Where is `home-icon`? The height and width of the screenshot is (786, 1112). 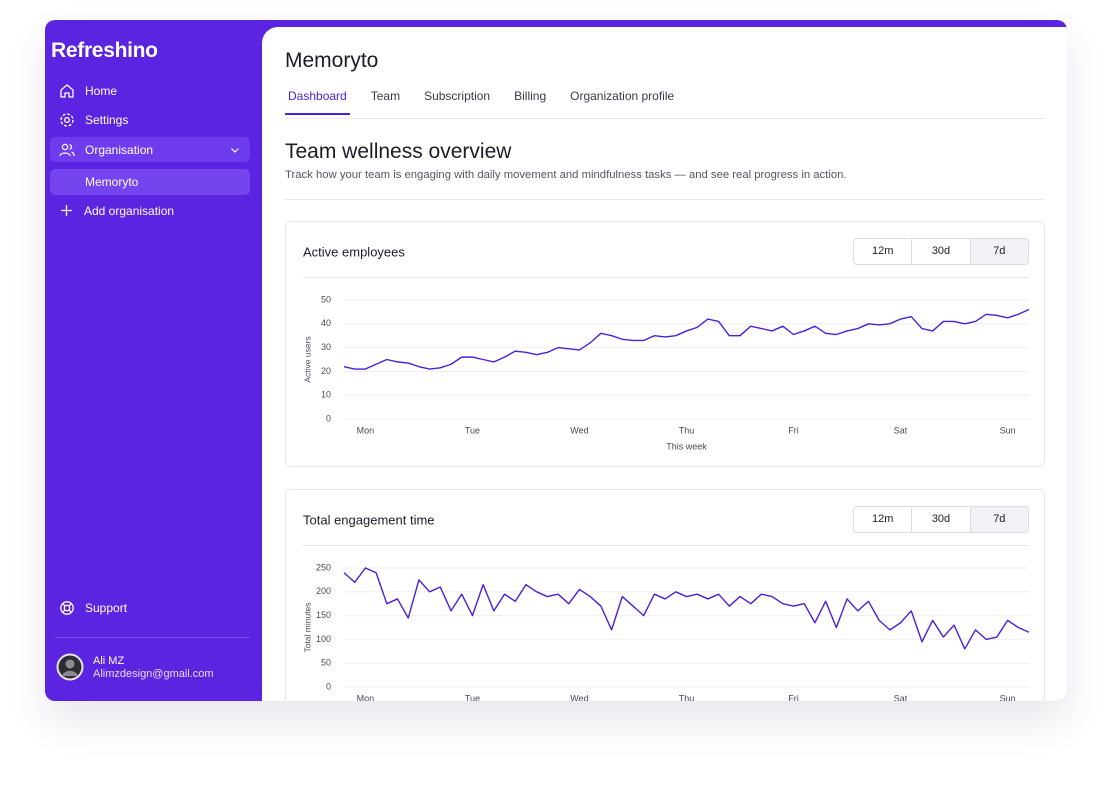 home-icon is located at coordinates (67, 91).